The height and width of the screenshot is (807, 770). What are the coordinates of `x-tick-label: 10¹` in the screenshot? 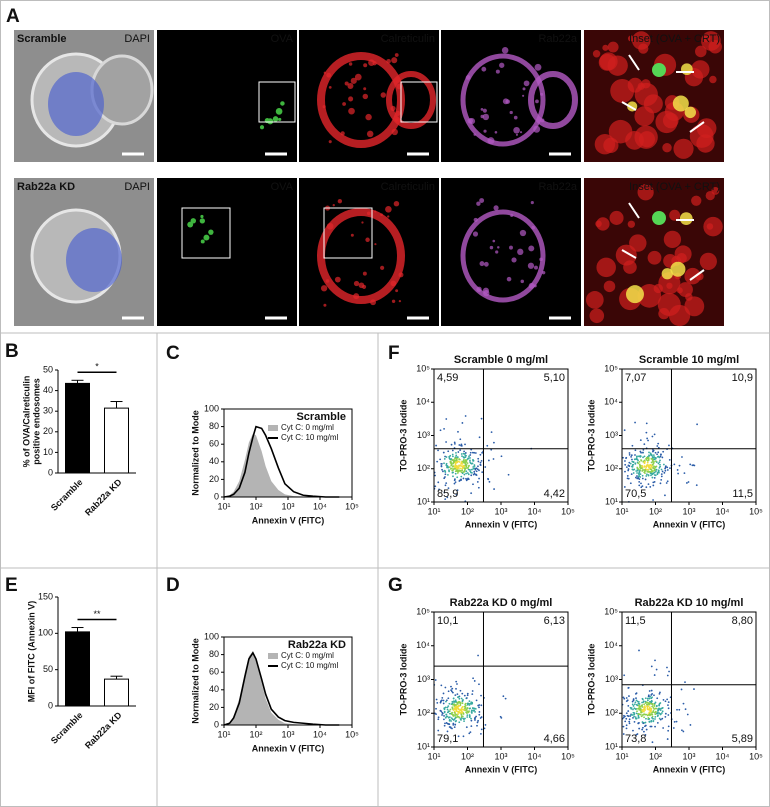 It's located at (621, 511).